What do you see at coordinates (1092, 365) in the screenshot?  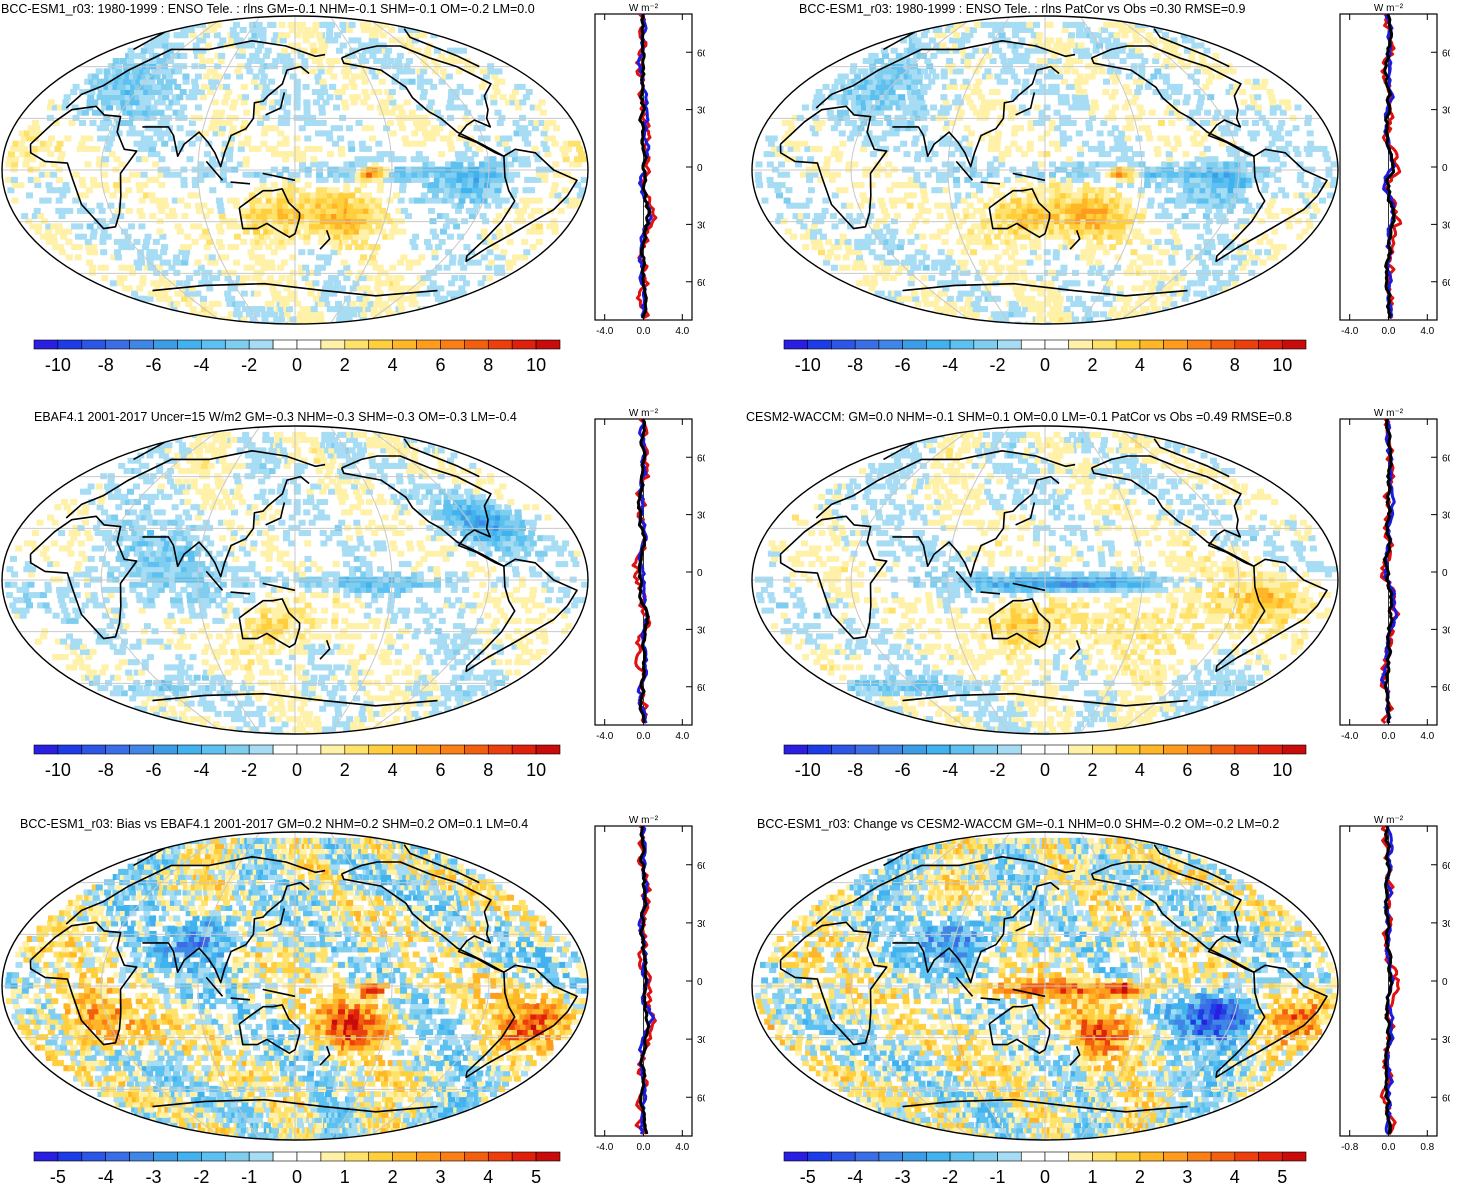 I see `colorbar-tick-label: 2` at bounding box center [1092, 365].